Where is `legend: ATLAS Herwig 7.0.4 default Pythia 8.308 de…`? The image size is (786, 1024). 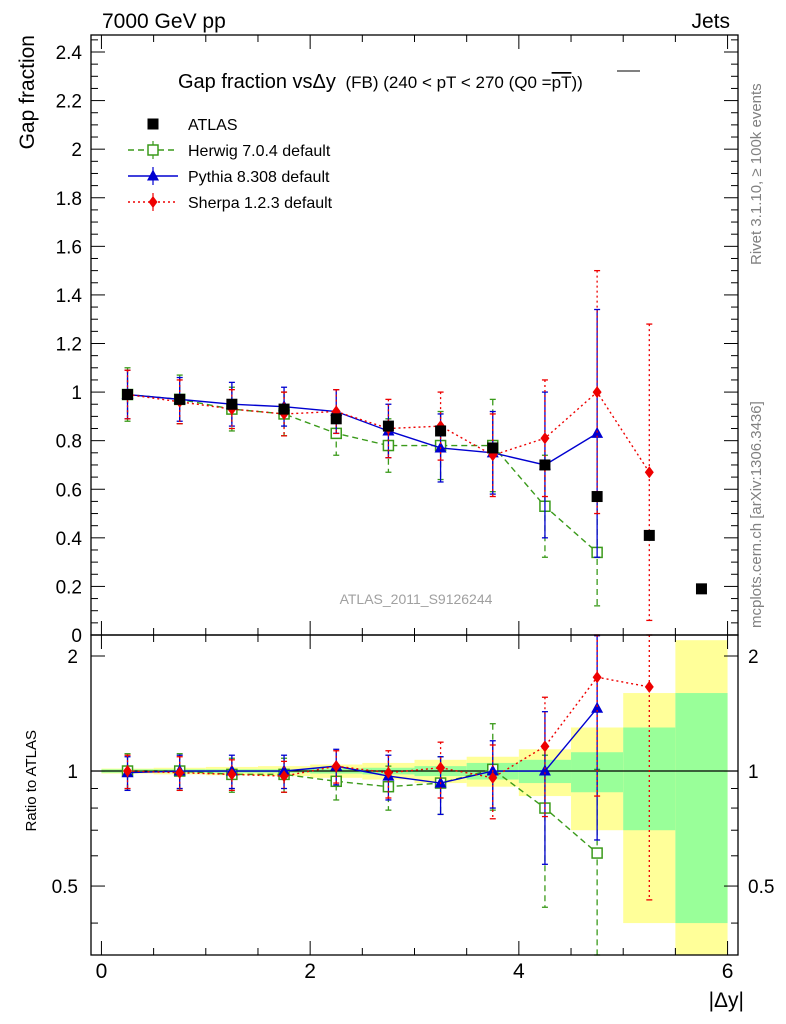 legend: ATLAS Herwig 7.0.4 default Pythia 8.308 de… is located at coordinates (230, 164).